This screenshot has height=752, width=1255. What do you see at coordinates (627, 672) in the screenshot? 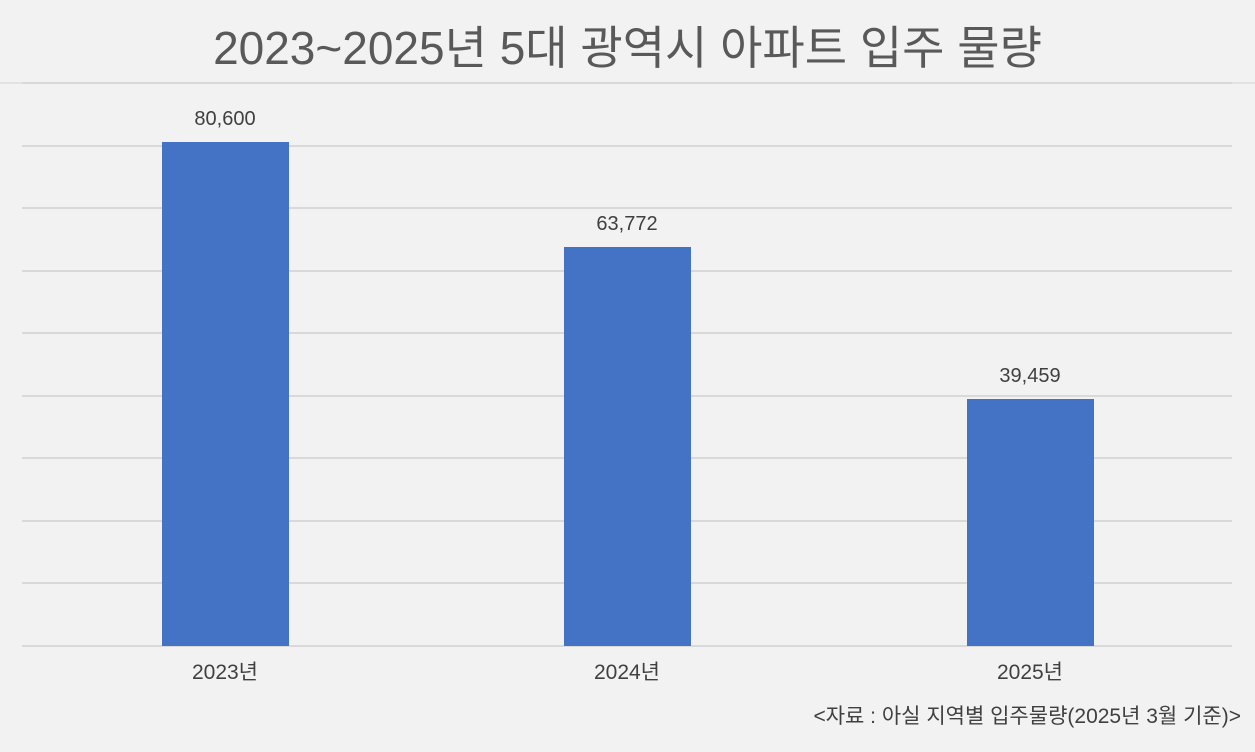
I see `category-label: 2024년` at bounding box center [627, 672].